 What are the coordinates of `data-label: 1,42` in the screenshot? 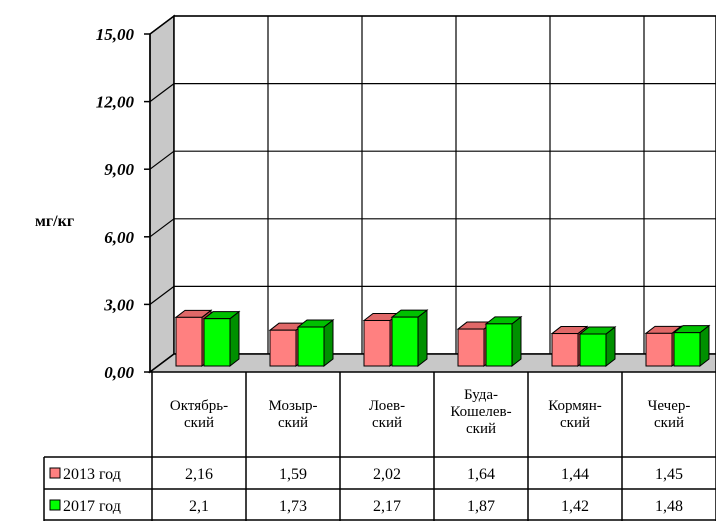 It's located at (575, 506).